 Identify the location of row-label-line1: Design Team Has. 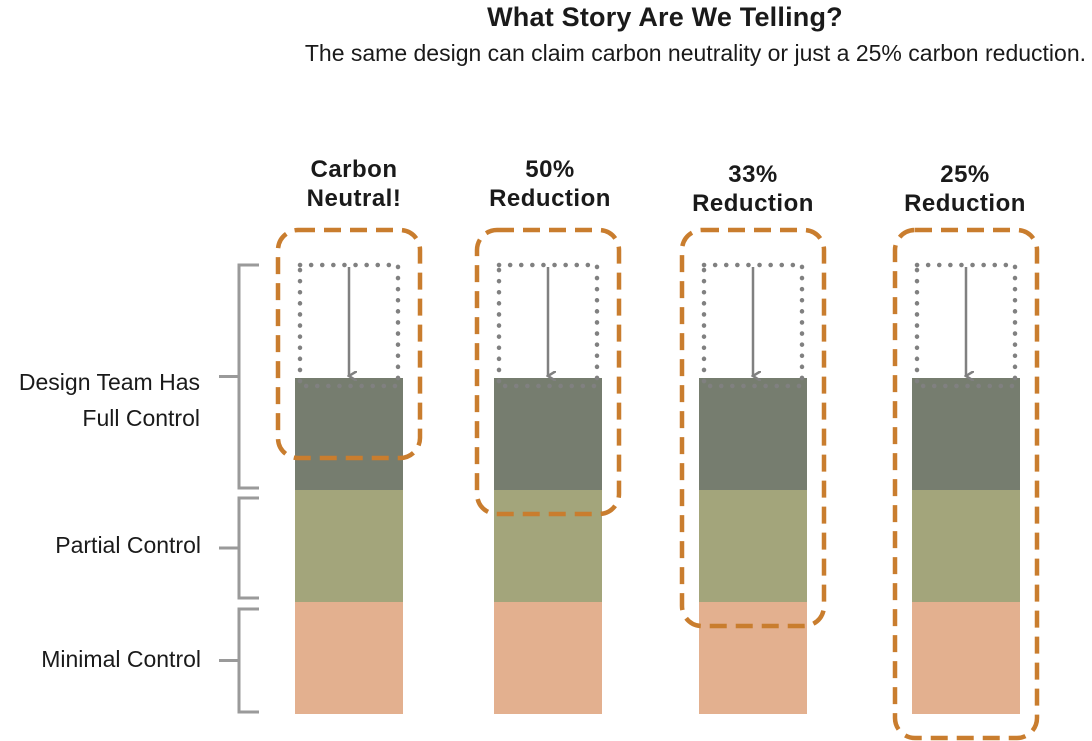
(109, 382).